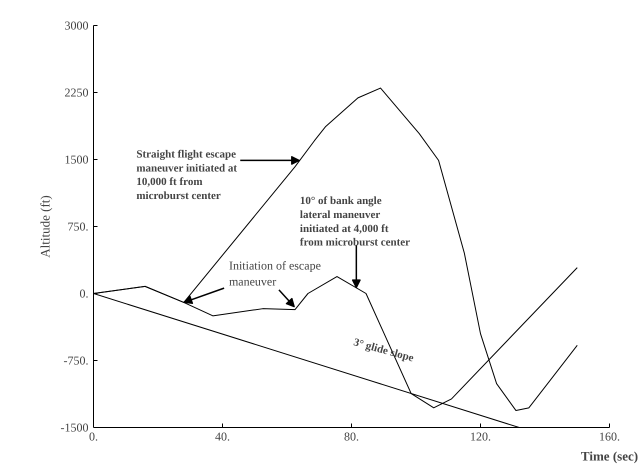 This screenshot has width=639, height=467. I want to click on x-tick-label: 80., so click(351, 437).